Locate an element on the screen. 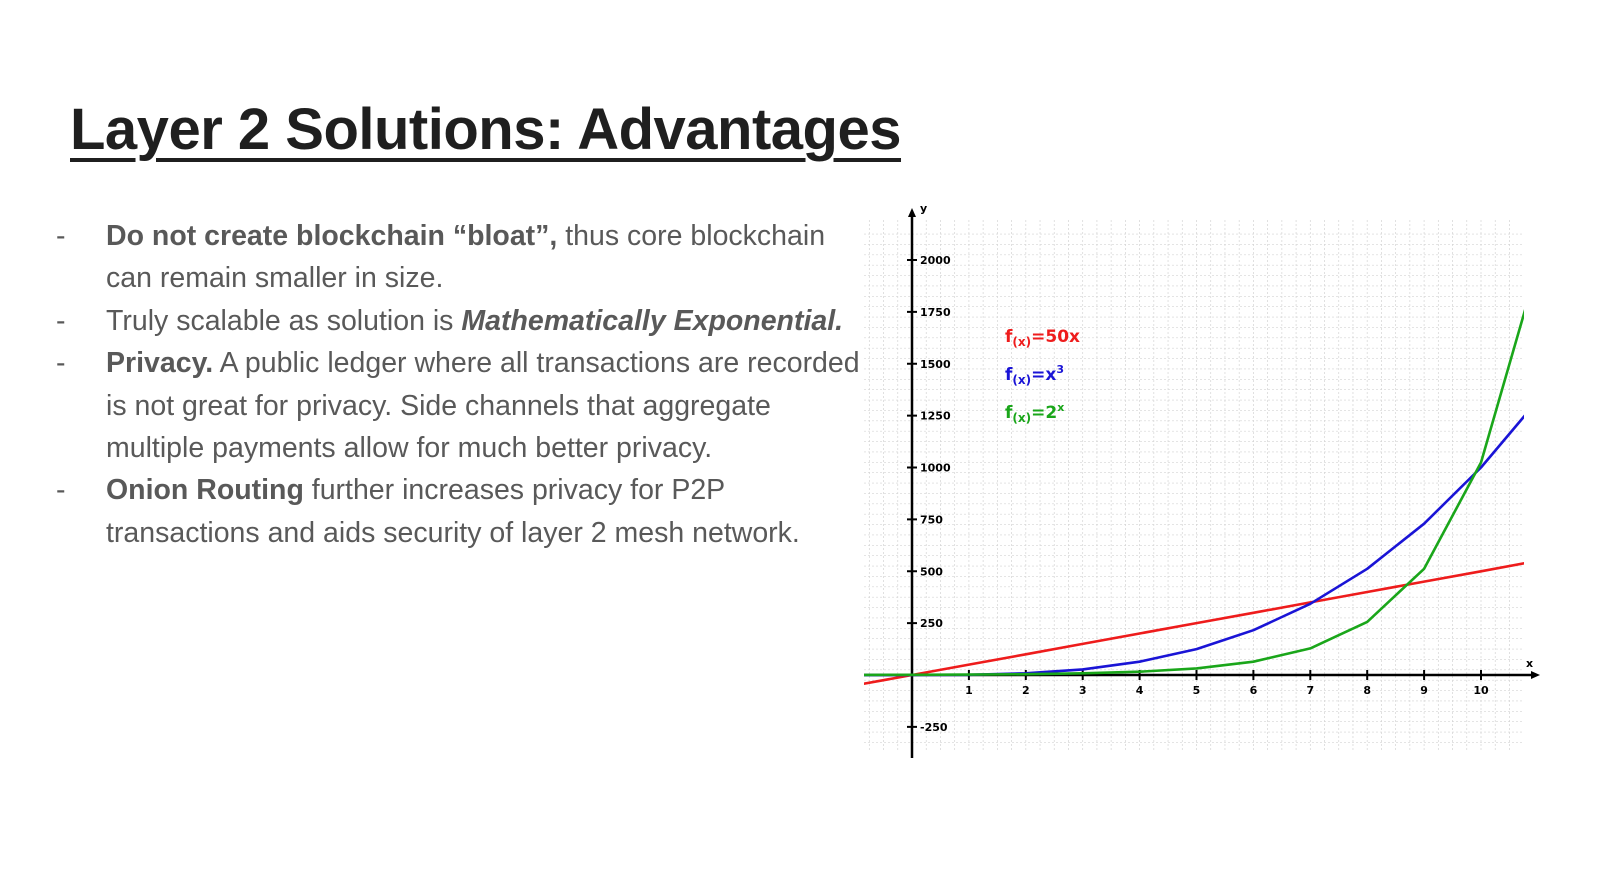 The height and width of the screenshot is (882, 1600). x-tick-label: 2 is located at coordinates (1026, 690).